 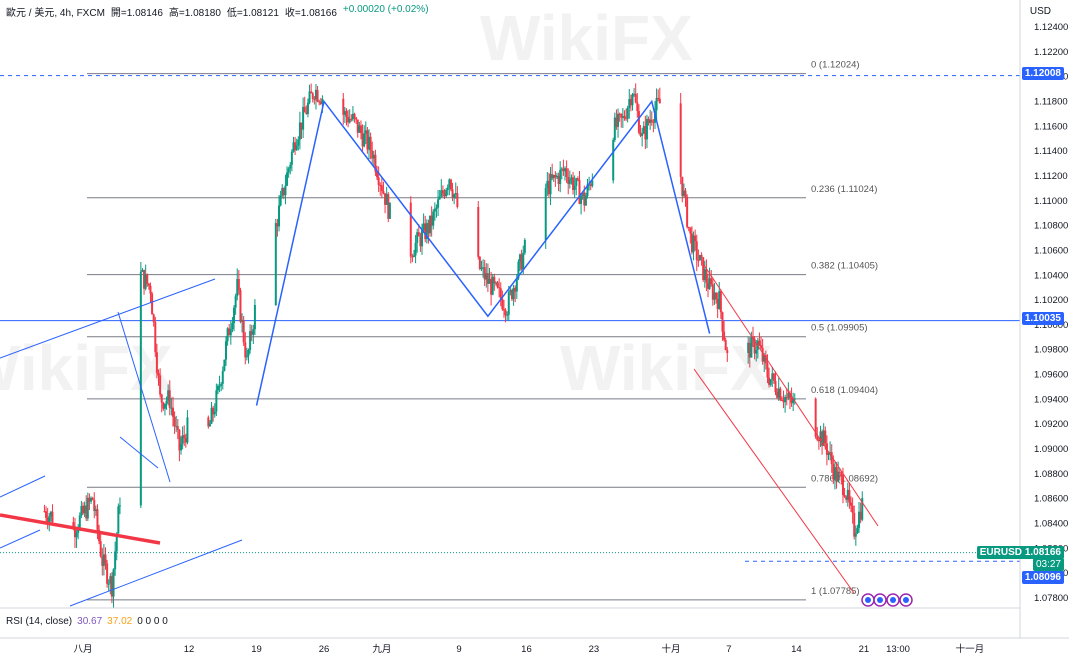 I want to click on price-tick-label: 1.11200, so click(x=1051, y=176).